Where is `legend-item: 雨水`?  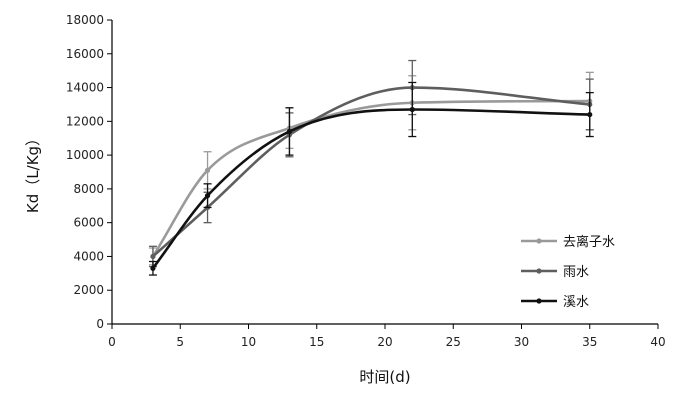
legend-item: 雨水 is located at coordinates (555, 272).